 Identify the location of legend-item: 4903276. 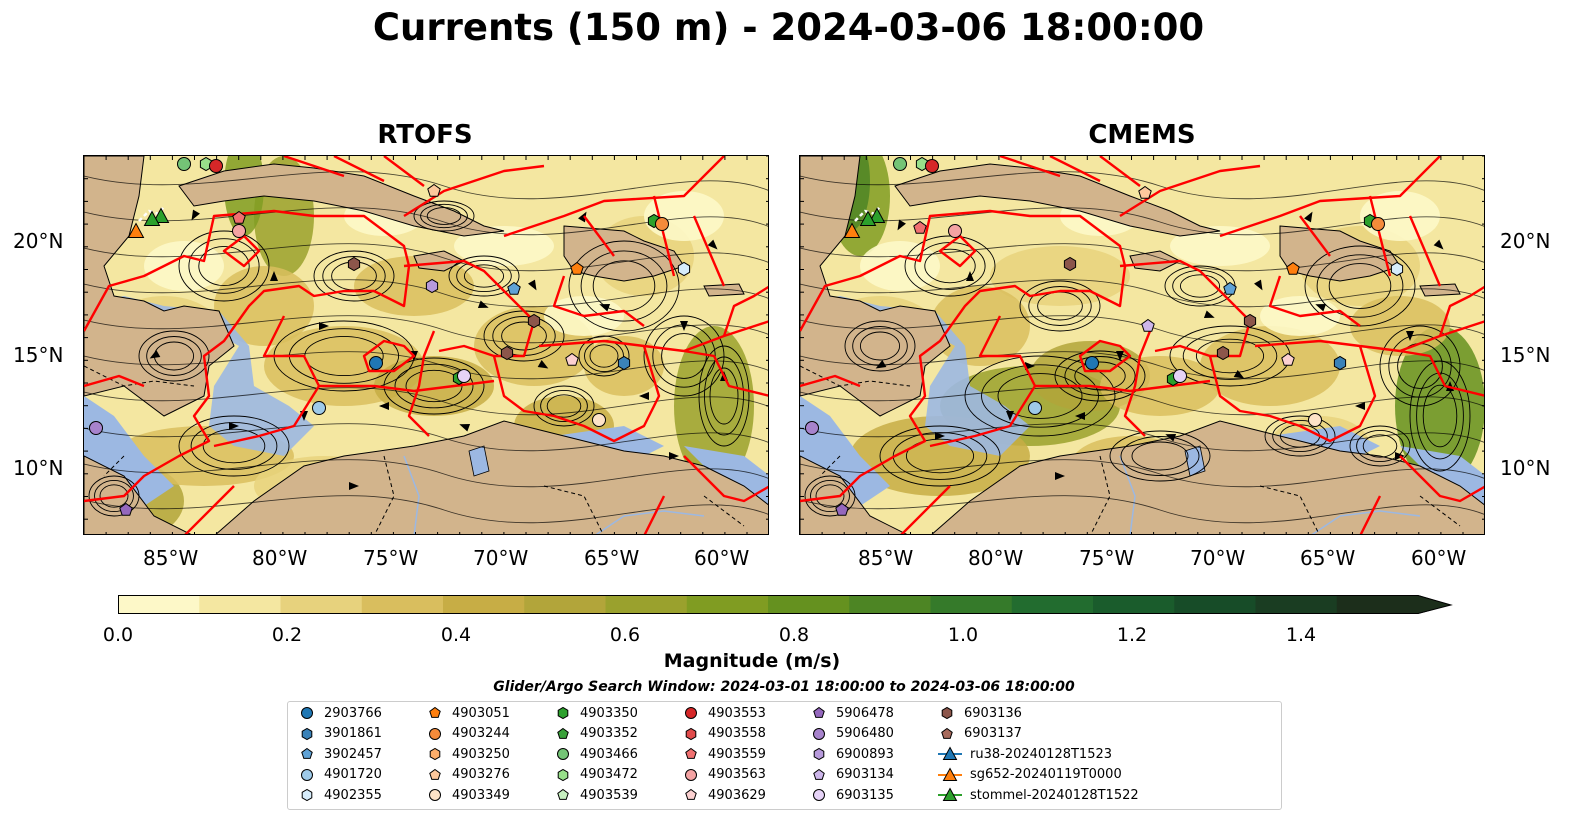
(468, 775).